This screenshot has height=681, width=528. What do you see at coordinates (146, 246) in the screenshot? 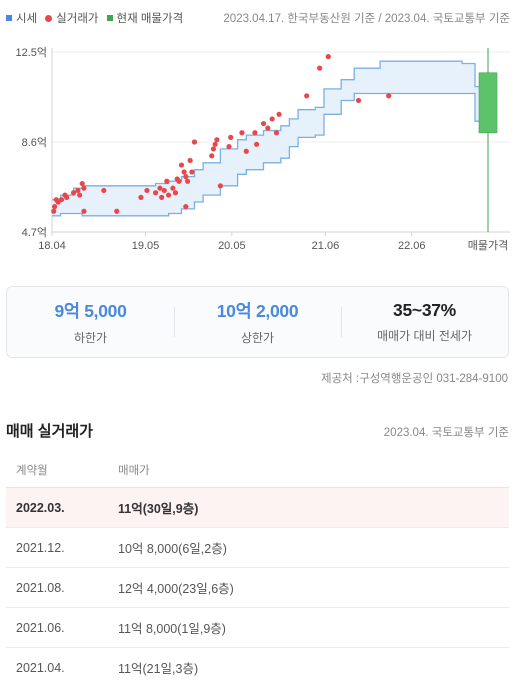
I see `x-tick-label: 19.05` at bounding box center [146, 246].